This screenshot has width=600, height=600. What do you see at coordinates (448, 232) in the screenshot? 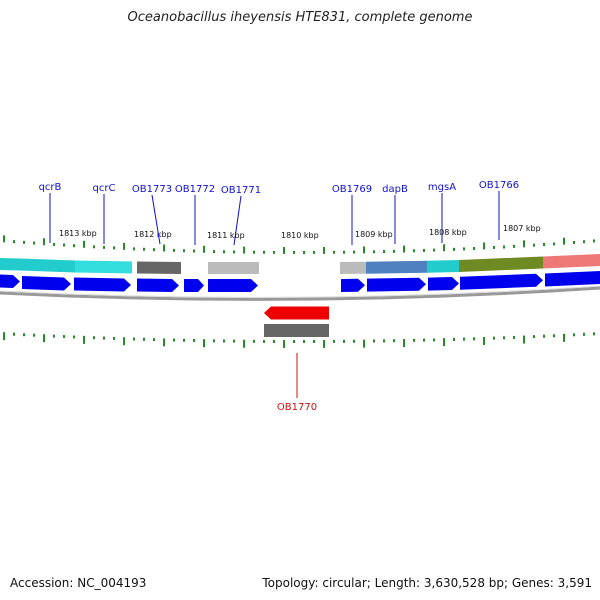
I see `kbp-label: 1808 kbp` at bounding box center [448, 232].